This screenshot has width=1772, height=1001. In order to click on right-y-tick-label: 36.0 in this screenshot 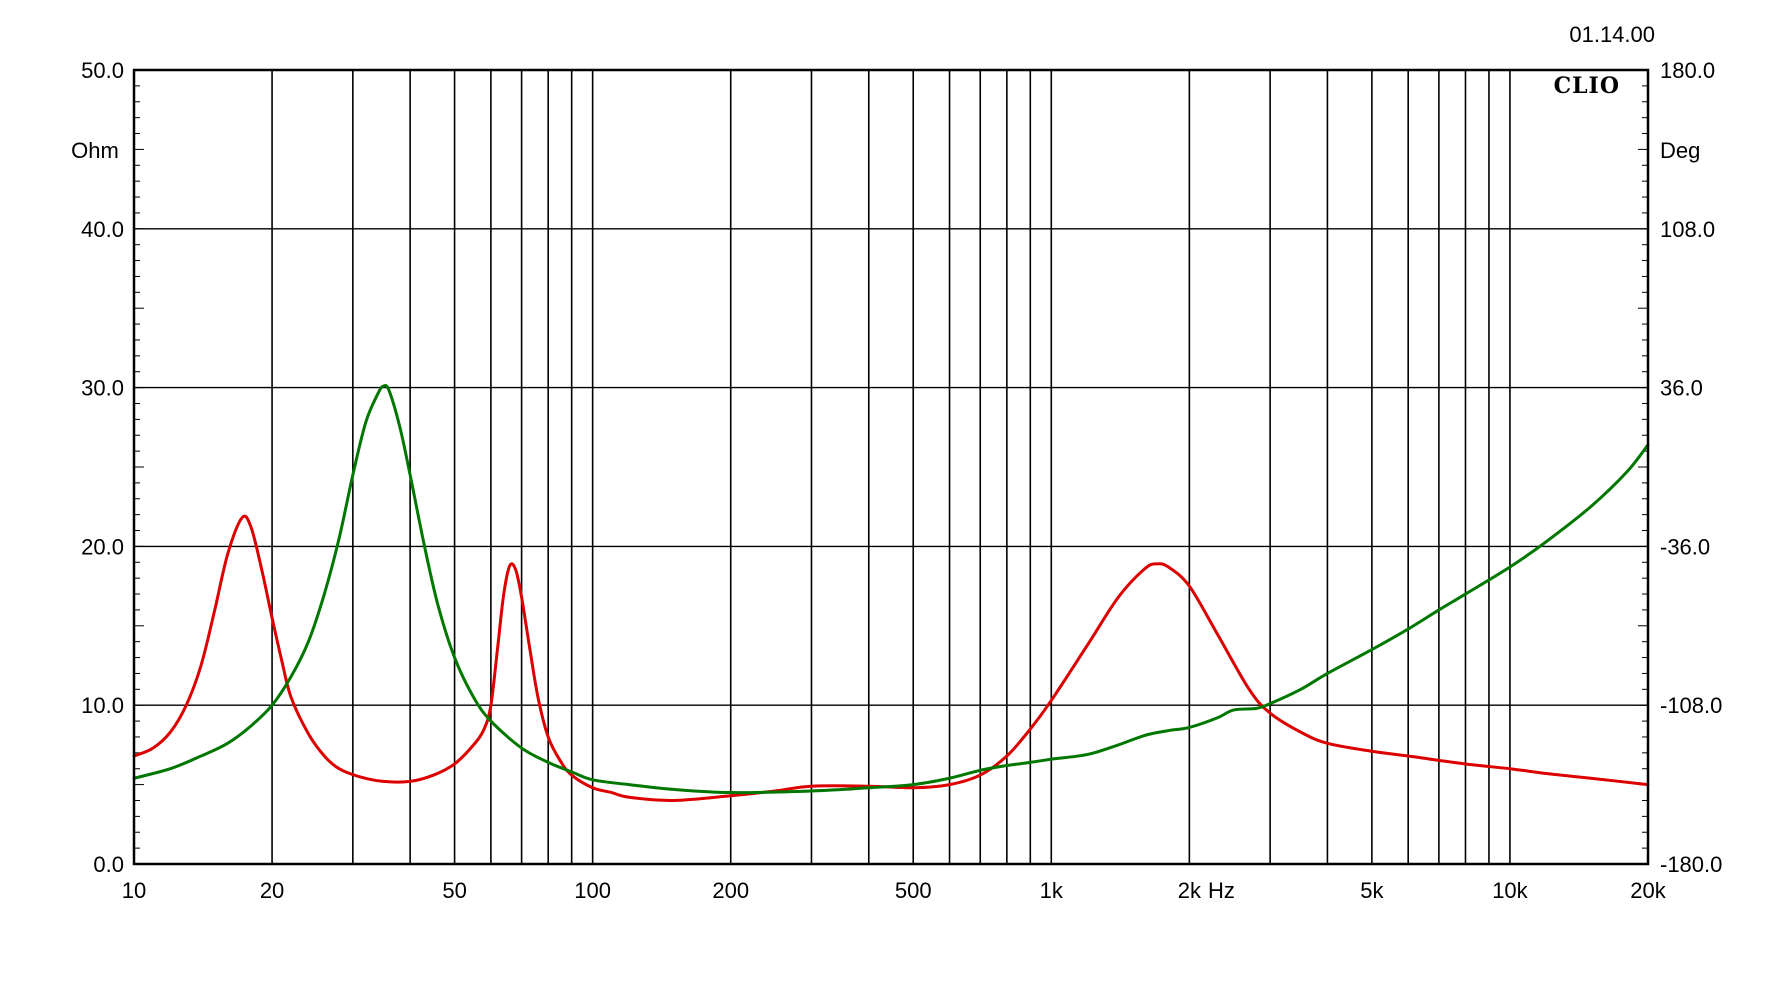, I will do `click(1681, 388)`.